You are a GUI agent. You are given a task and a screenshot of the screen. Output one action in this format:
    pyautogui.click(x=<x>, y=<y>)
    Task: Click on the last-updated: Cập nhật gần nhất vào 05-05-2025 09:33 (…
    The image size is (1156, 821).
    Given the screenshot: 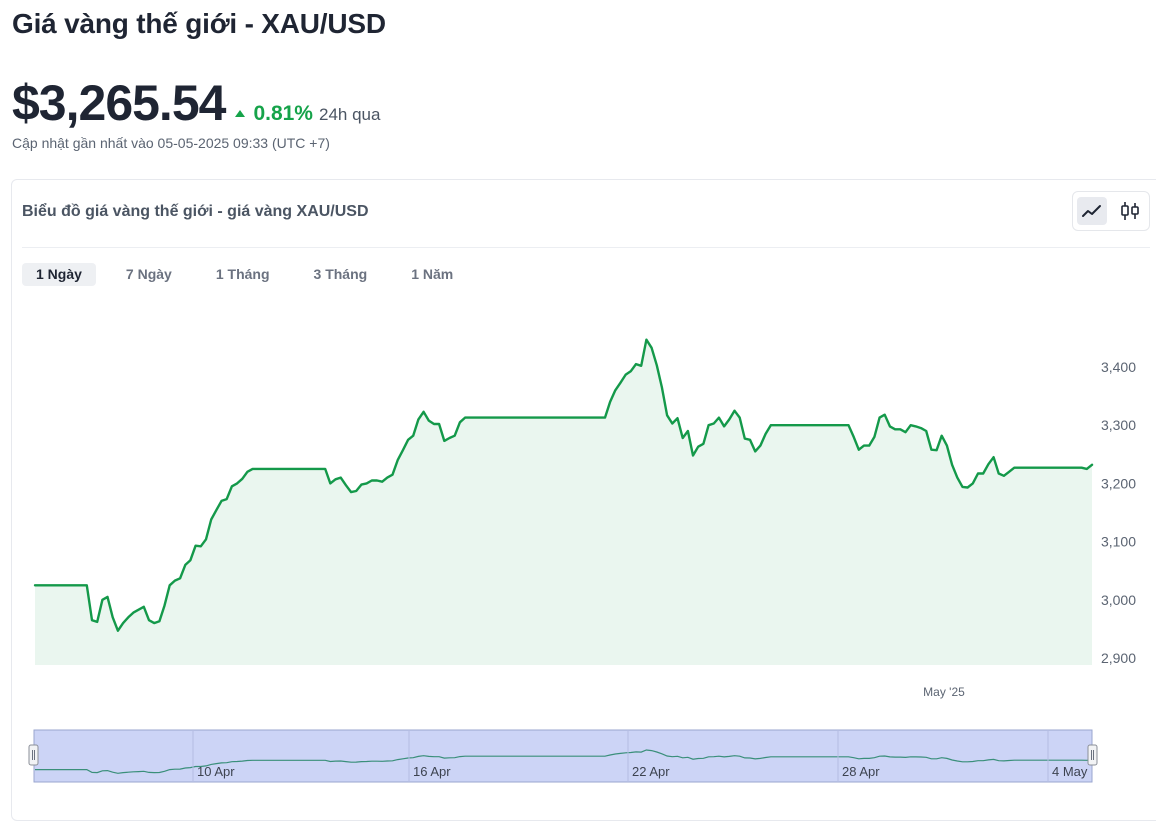 What is the action you would take?
    pyautogui.click(x=171, y=143)
    